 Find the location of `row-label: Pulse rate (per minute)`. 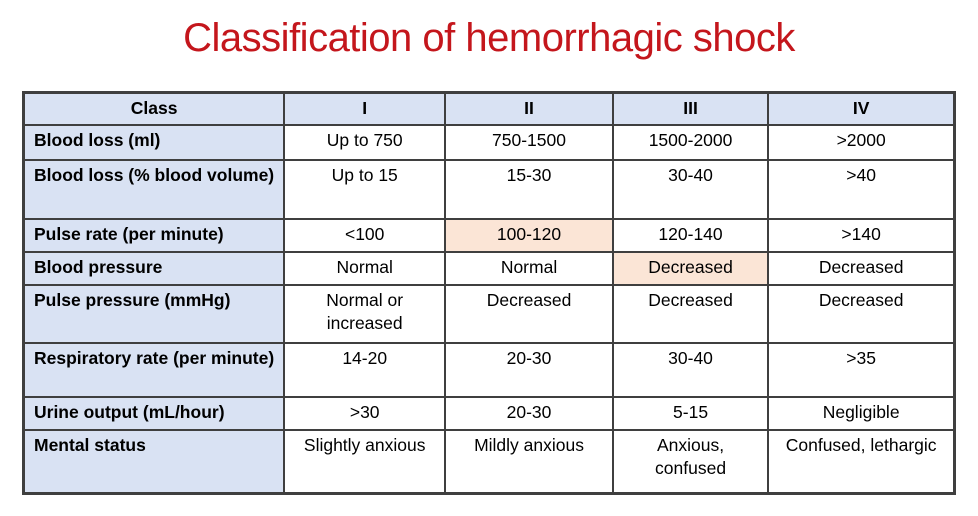

row-label: Pulse rate (per minute) is located at coordinates (154, 235).